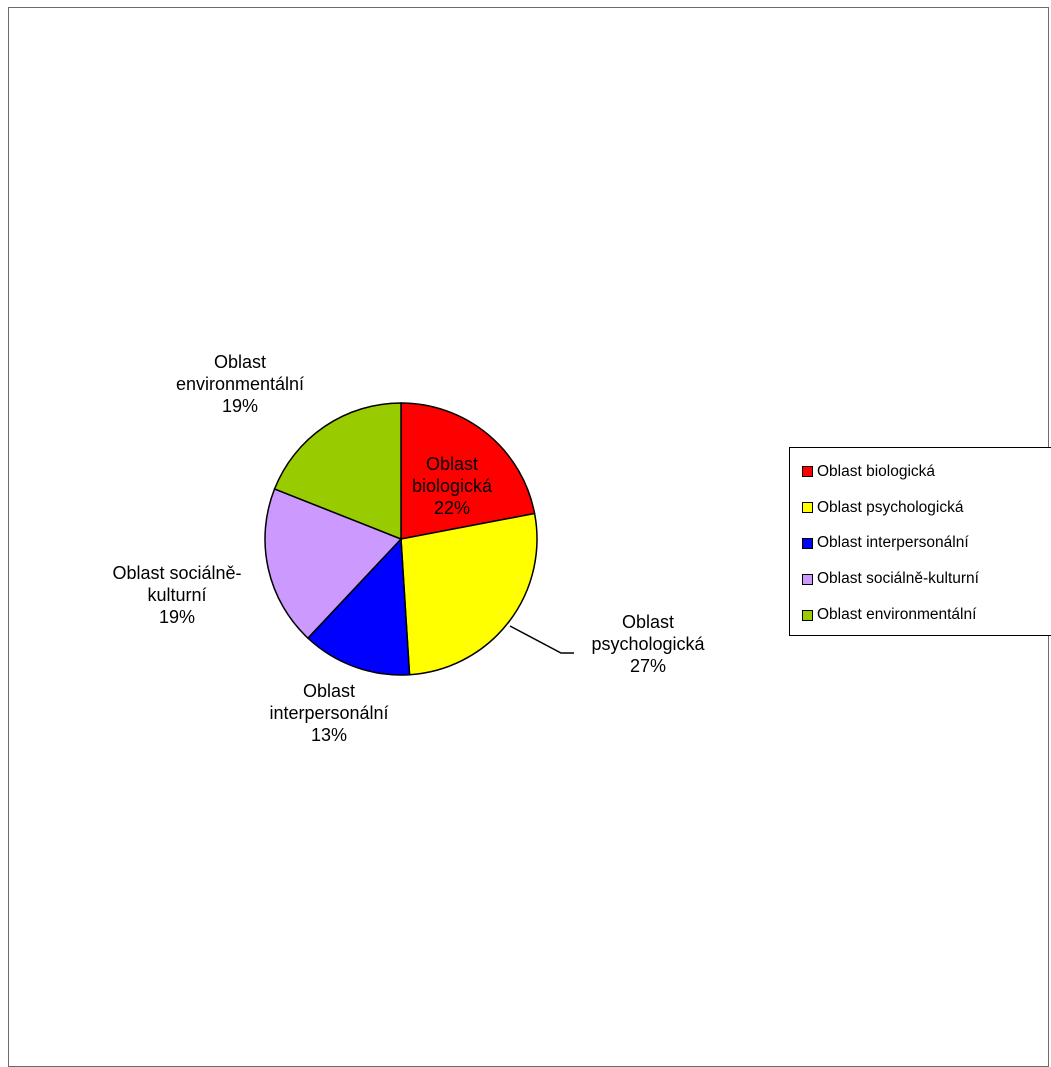  What do you see at coordinates (890, 507) in the screenshot?
I see `legend-label: Oblast psychologická` at bounding box center [890, 507].